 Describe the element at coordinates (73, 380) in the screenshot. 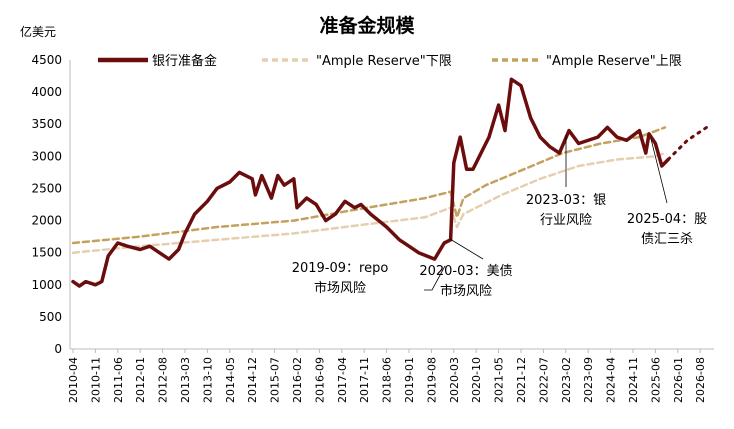

I see `x-tick-label: 2010-04` at that location.